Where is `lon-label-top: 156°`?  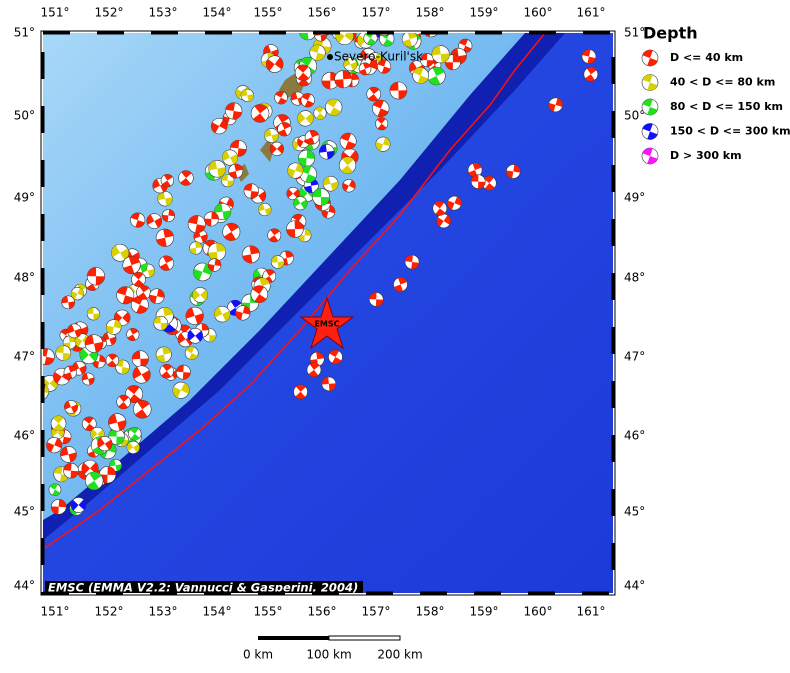
lon-label-top: 156° is located at coordinates (322, 13).